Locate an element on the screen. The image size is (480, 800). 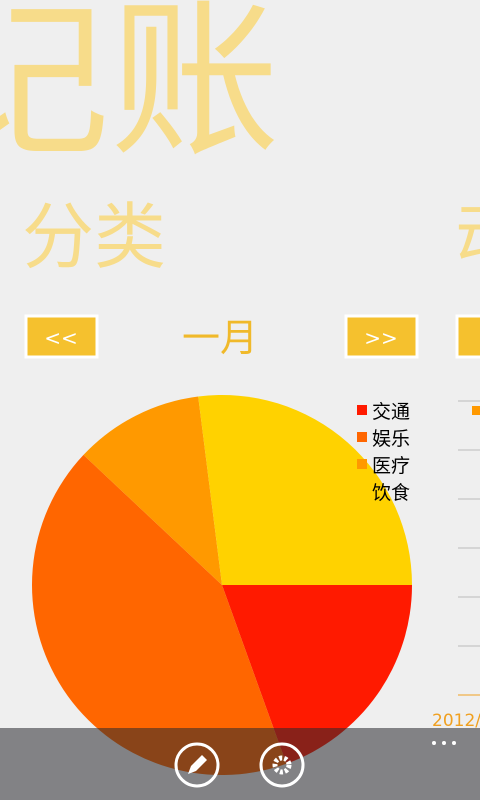
pencil-icon is located at coordinates (197, 764).